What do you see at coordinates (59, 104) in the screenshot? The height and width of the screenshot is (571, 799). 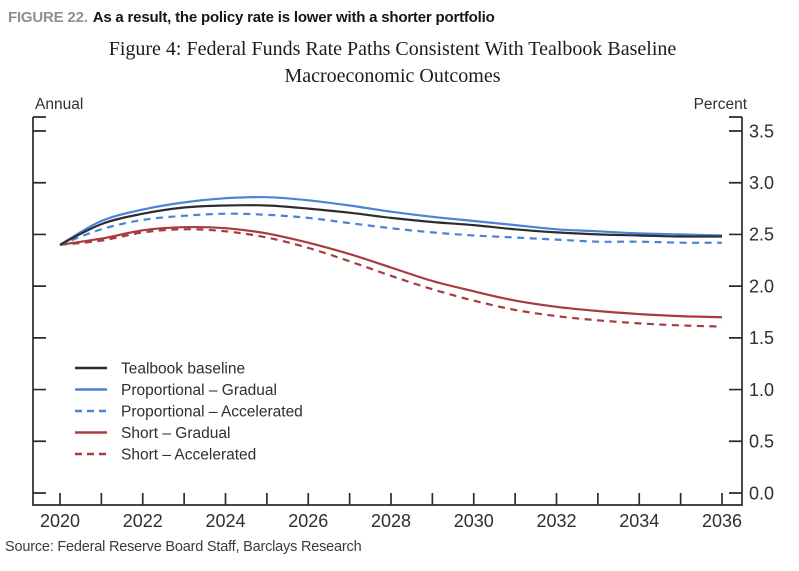 I see `left-axis-unit-label: Annual` at bounding box center [59, 104].